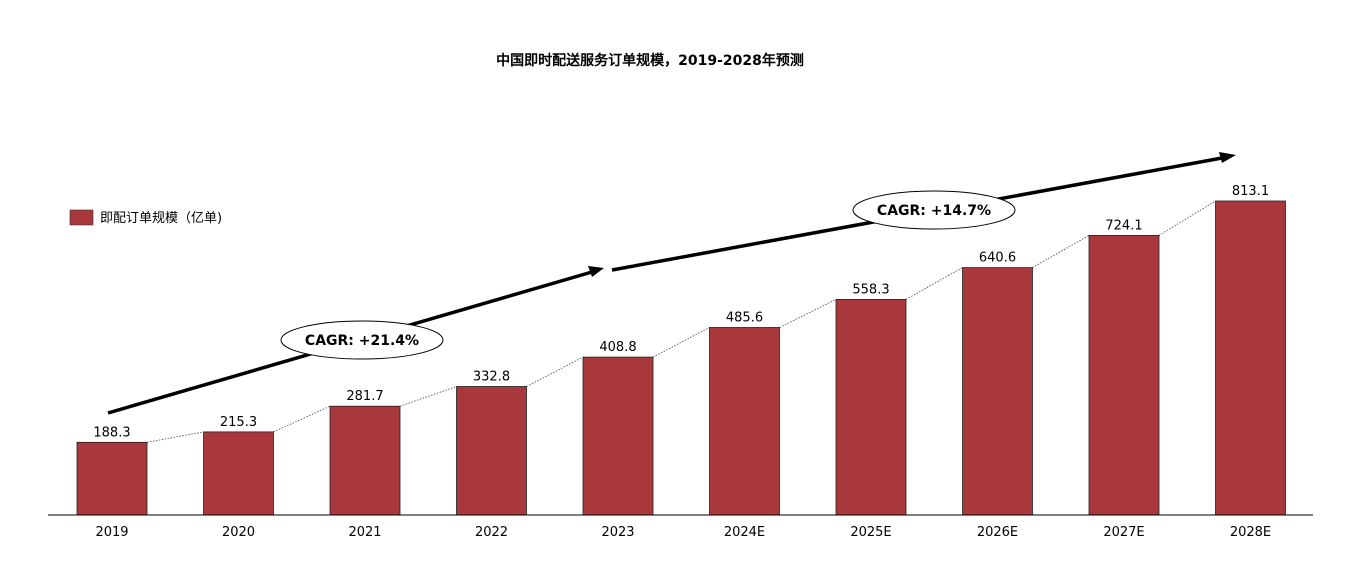 The width and height of the screenshot is (1363, 561). Describe the element at coordinates (934, 283) in the screenshot. I see `connector-2025E-2026E` at that location.